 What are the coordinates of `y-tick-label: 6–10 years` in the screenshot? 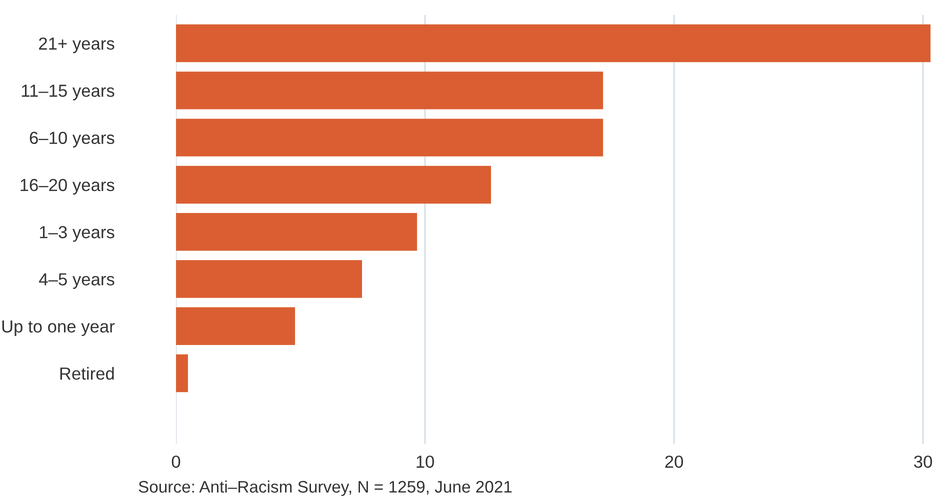 It's located at (72, 140).